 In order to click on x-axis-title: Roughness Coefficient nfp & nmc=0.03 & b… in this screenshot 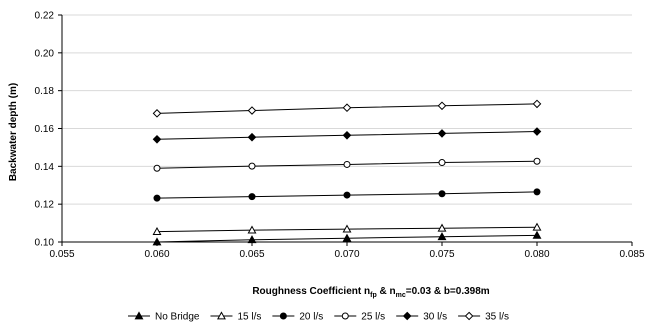, I will do `click(370, 292)`.